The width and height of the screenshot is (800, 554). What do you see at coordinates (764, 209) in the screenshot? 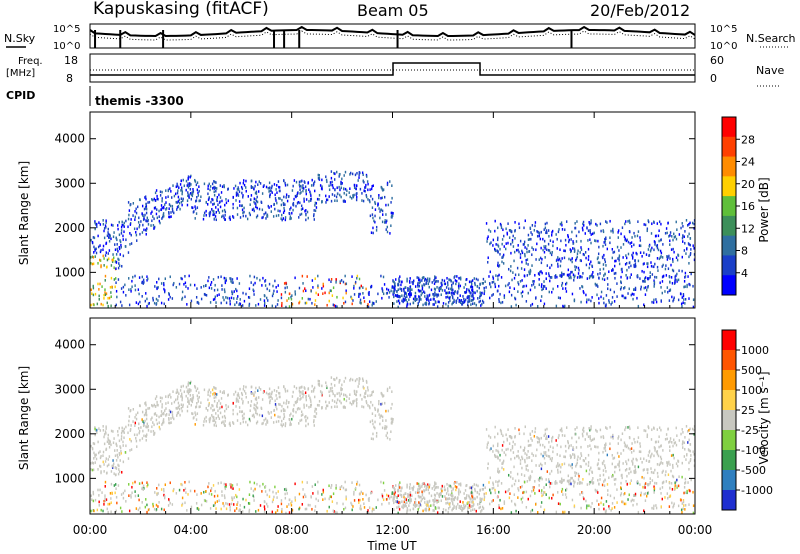
I see `power-colorbar-label: Power [dB]` at bounding box center [764, 209].